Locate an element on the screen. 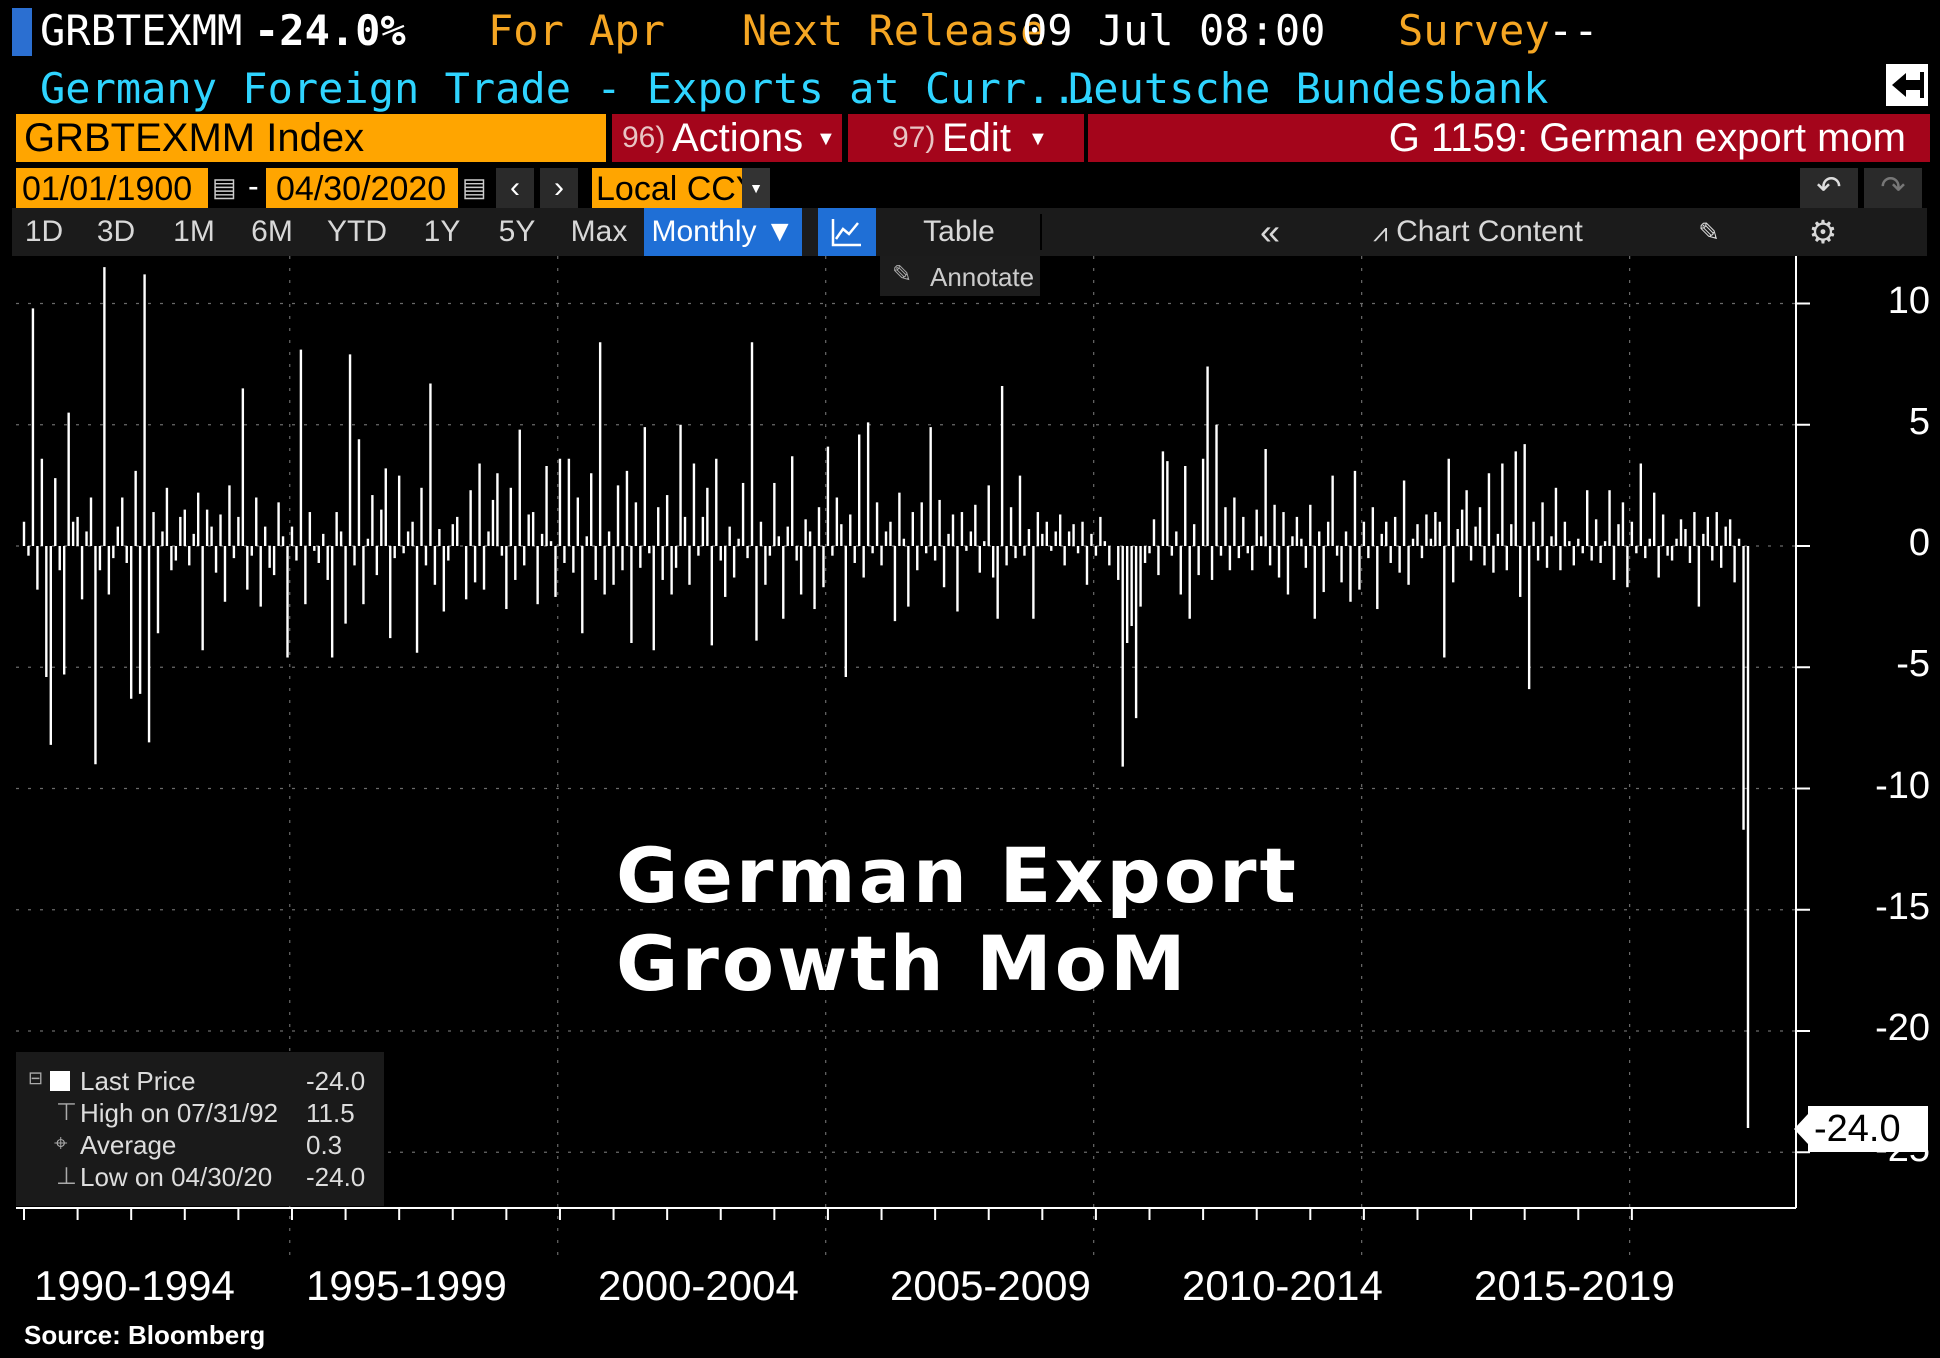  ticker-symbol: GRBTEXMM is located at coordinates (141, 30).